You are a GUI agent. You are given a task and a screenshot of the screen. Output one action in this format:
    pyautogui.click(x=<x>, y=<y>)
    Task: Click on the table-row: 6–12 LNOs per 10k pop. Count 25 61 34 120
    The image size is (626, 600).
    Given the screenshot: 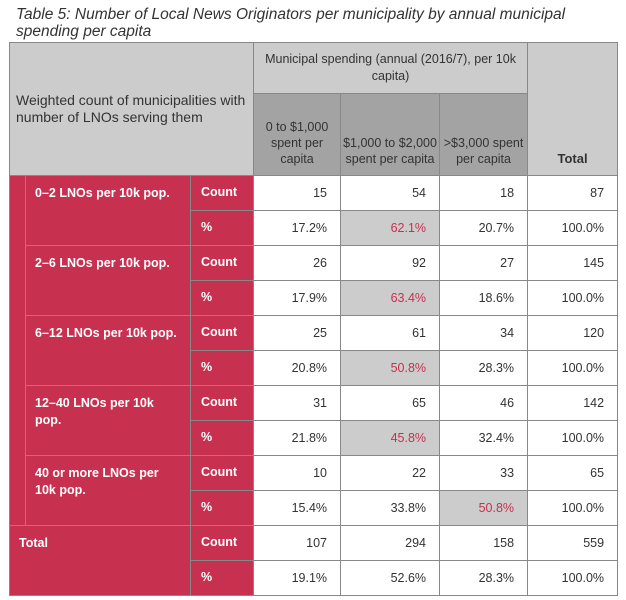 What is the action you would take?
    pyautogui.click(x=314, y=350)
    